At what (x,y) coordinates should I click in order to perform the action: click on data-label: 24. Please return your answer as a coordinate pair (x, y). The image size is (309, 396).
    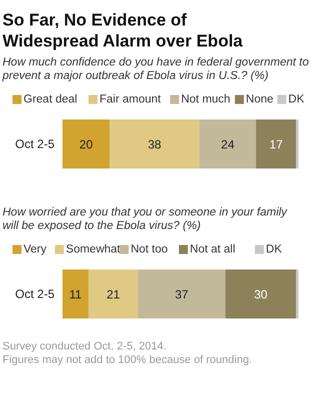
    Looking at the image, I should click on (228, 145).